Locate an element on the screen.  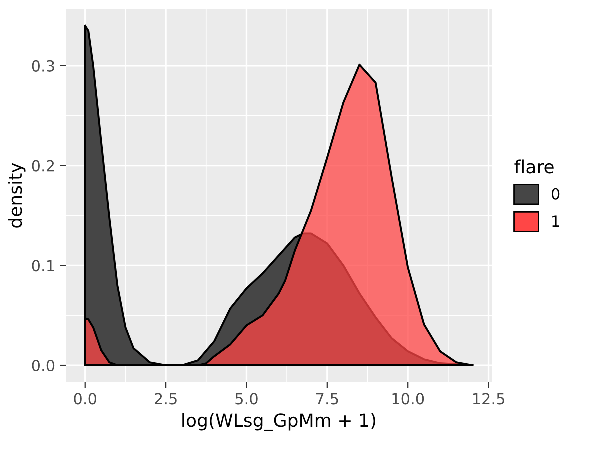
legend-label: 1 is located at coordinates (556, 221).